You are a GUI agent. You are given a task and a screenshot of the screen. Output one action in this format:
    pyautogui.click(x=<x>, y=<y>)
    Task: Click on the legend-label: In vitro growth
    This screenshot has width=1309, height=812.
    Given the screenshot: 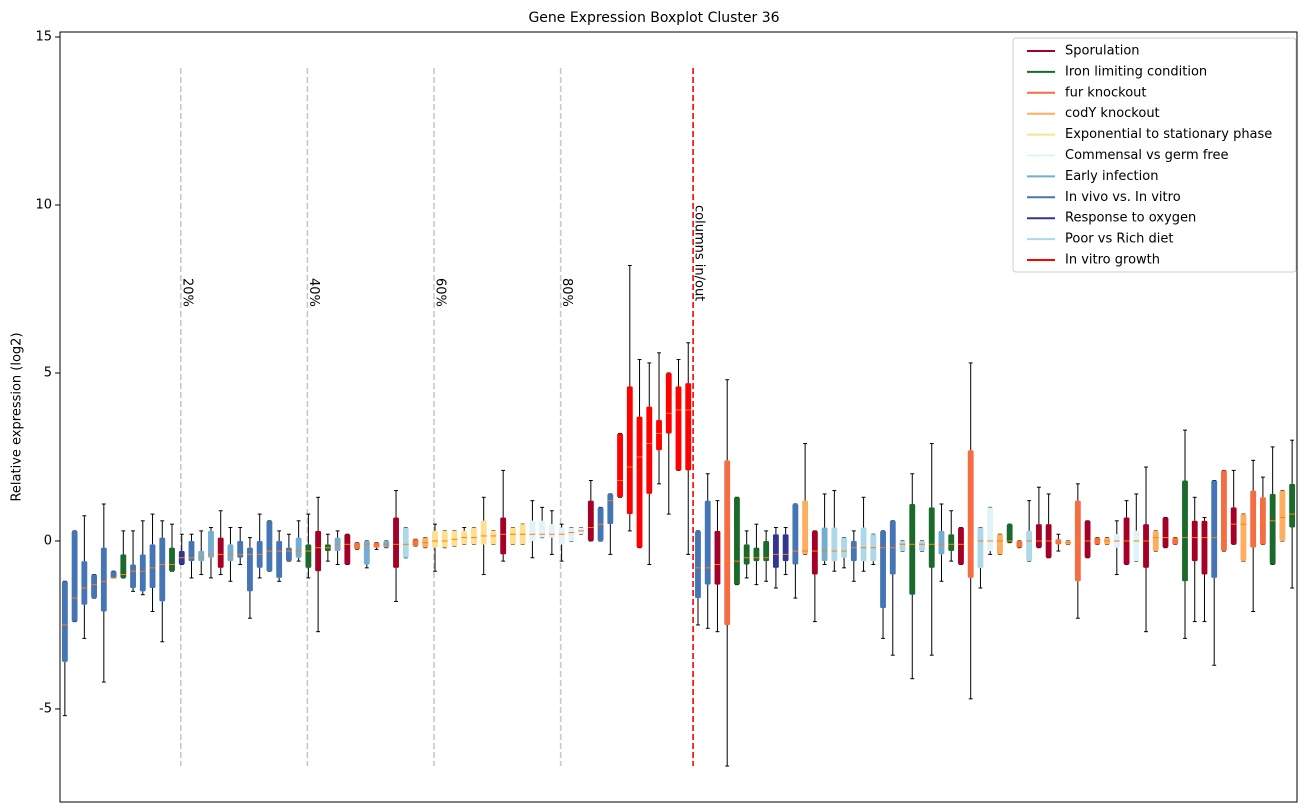 What is the action you would take?
    pyautogui.click(x=1112, y=260)
    